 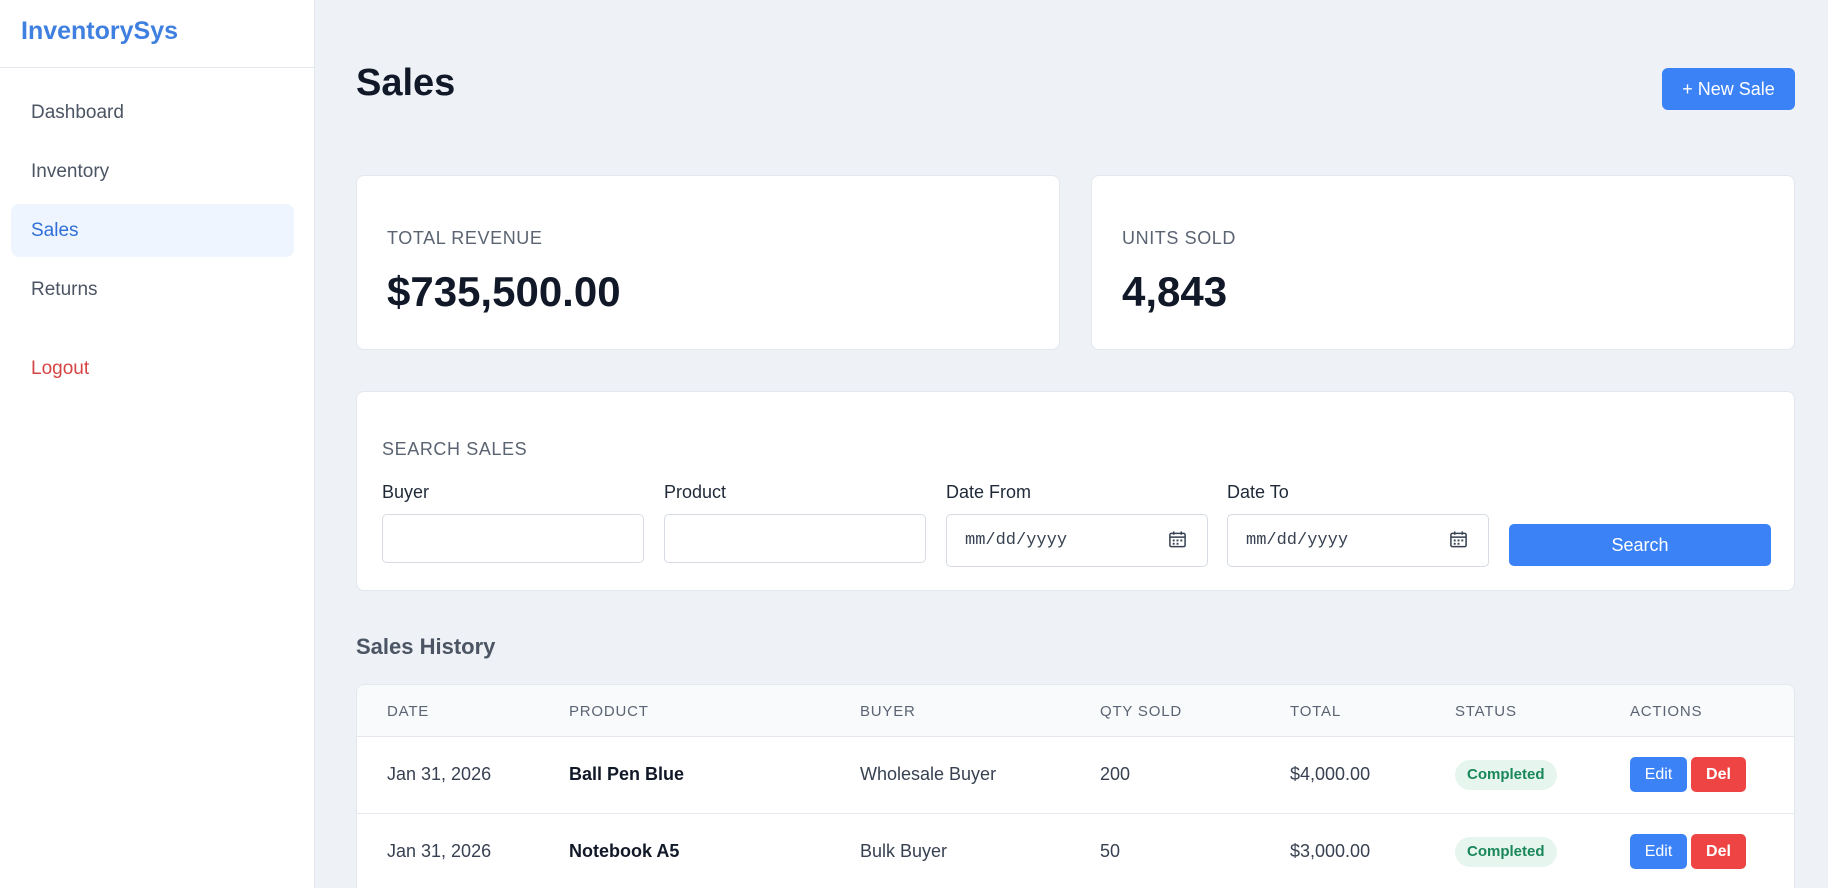 What do you see at coordinates (708, 262) in the screenshot?
I see `total-revenue-card: TOTAL REVENUE $735,500.00` at bounding box center [708, 262].